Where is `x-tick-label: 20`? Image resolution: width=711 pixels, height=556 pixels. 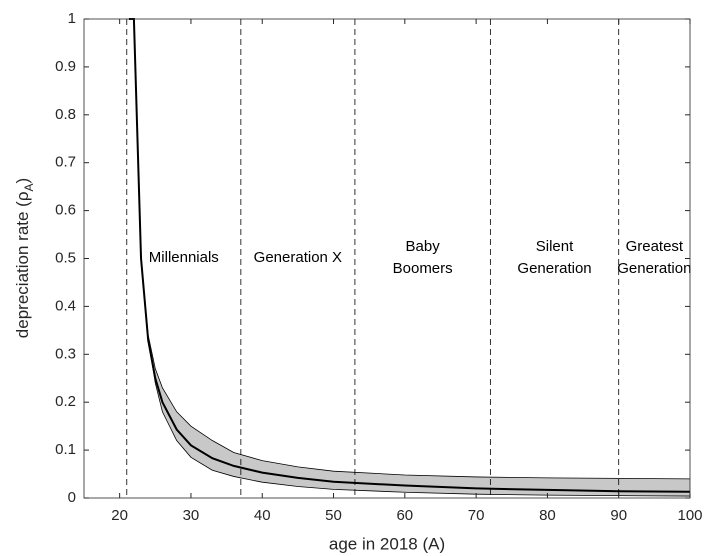
x-tick-label: 20 is located at coordinates (119, 515).